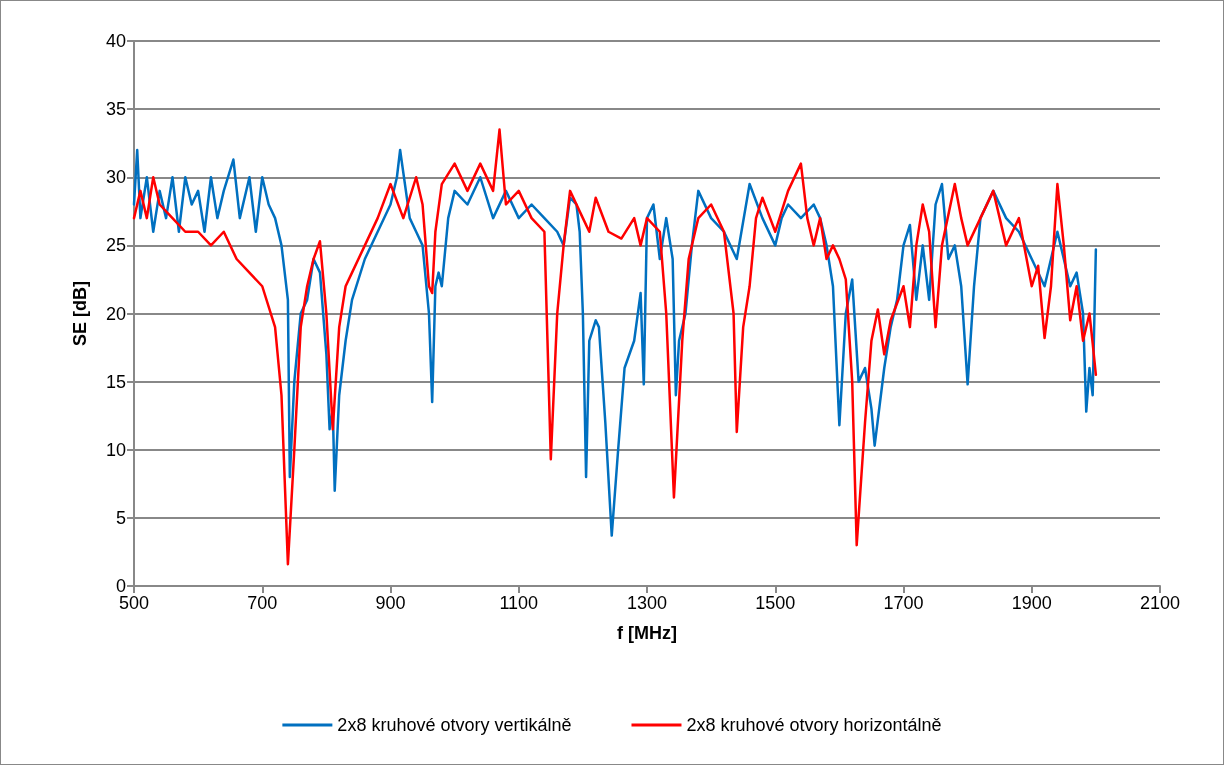 The height and width of the screenshot is (765, 1224). Describe the element at coordinates (775, 603) in the screenshot. I see `x-tick-label: 1500` at that location.